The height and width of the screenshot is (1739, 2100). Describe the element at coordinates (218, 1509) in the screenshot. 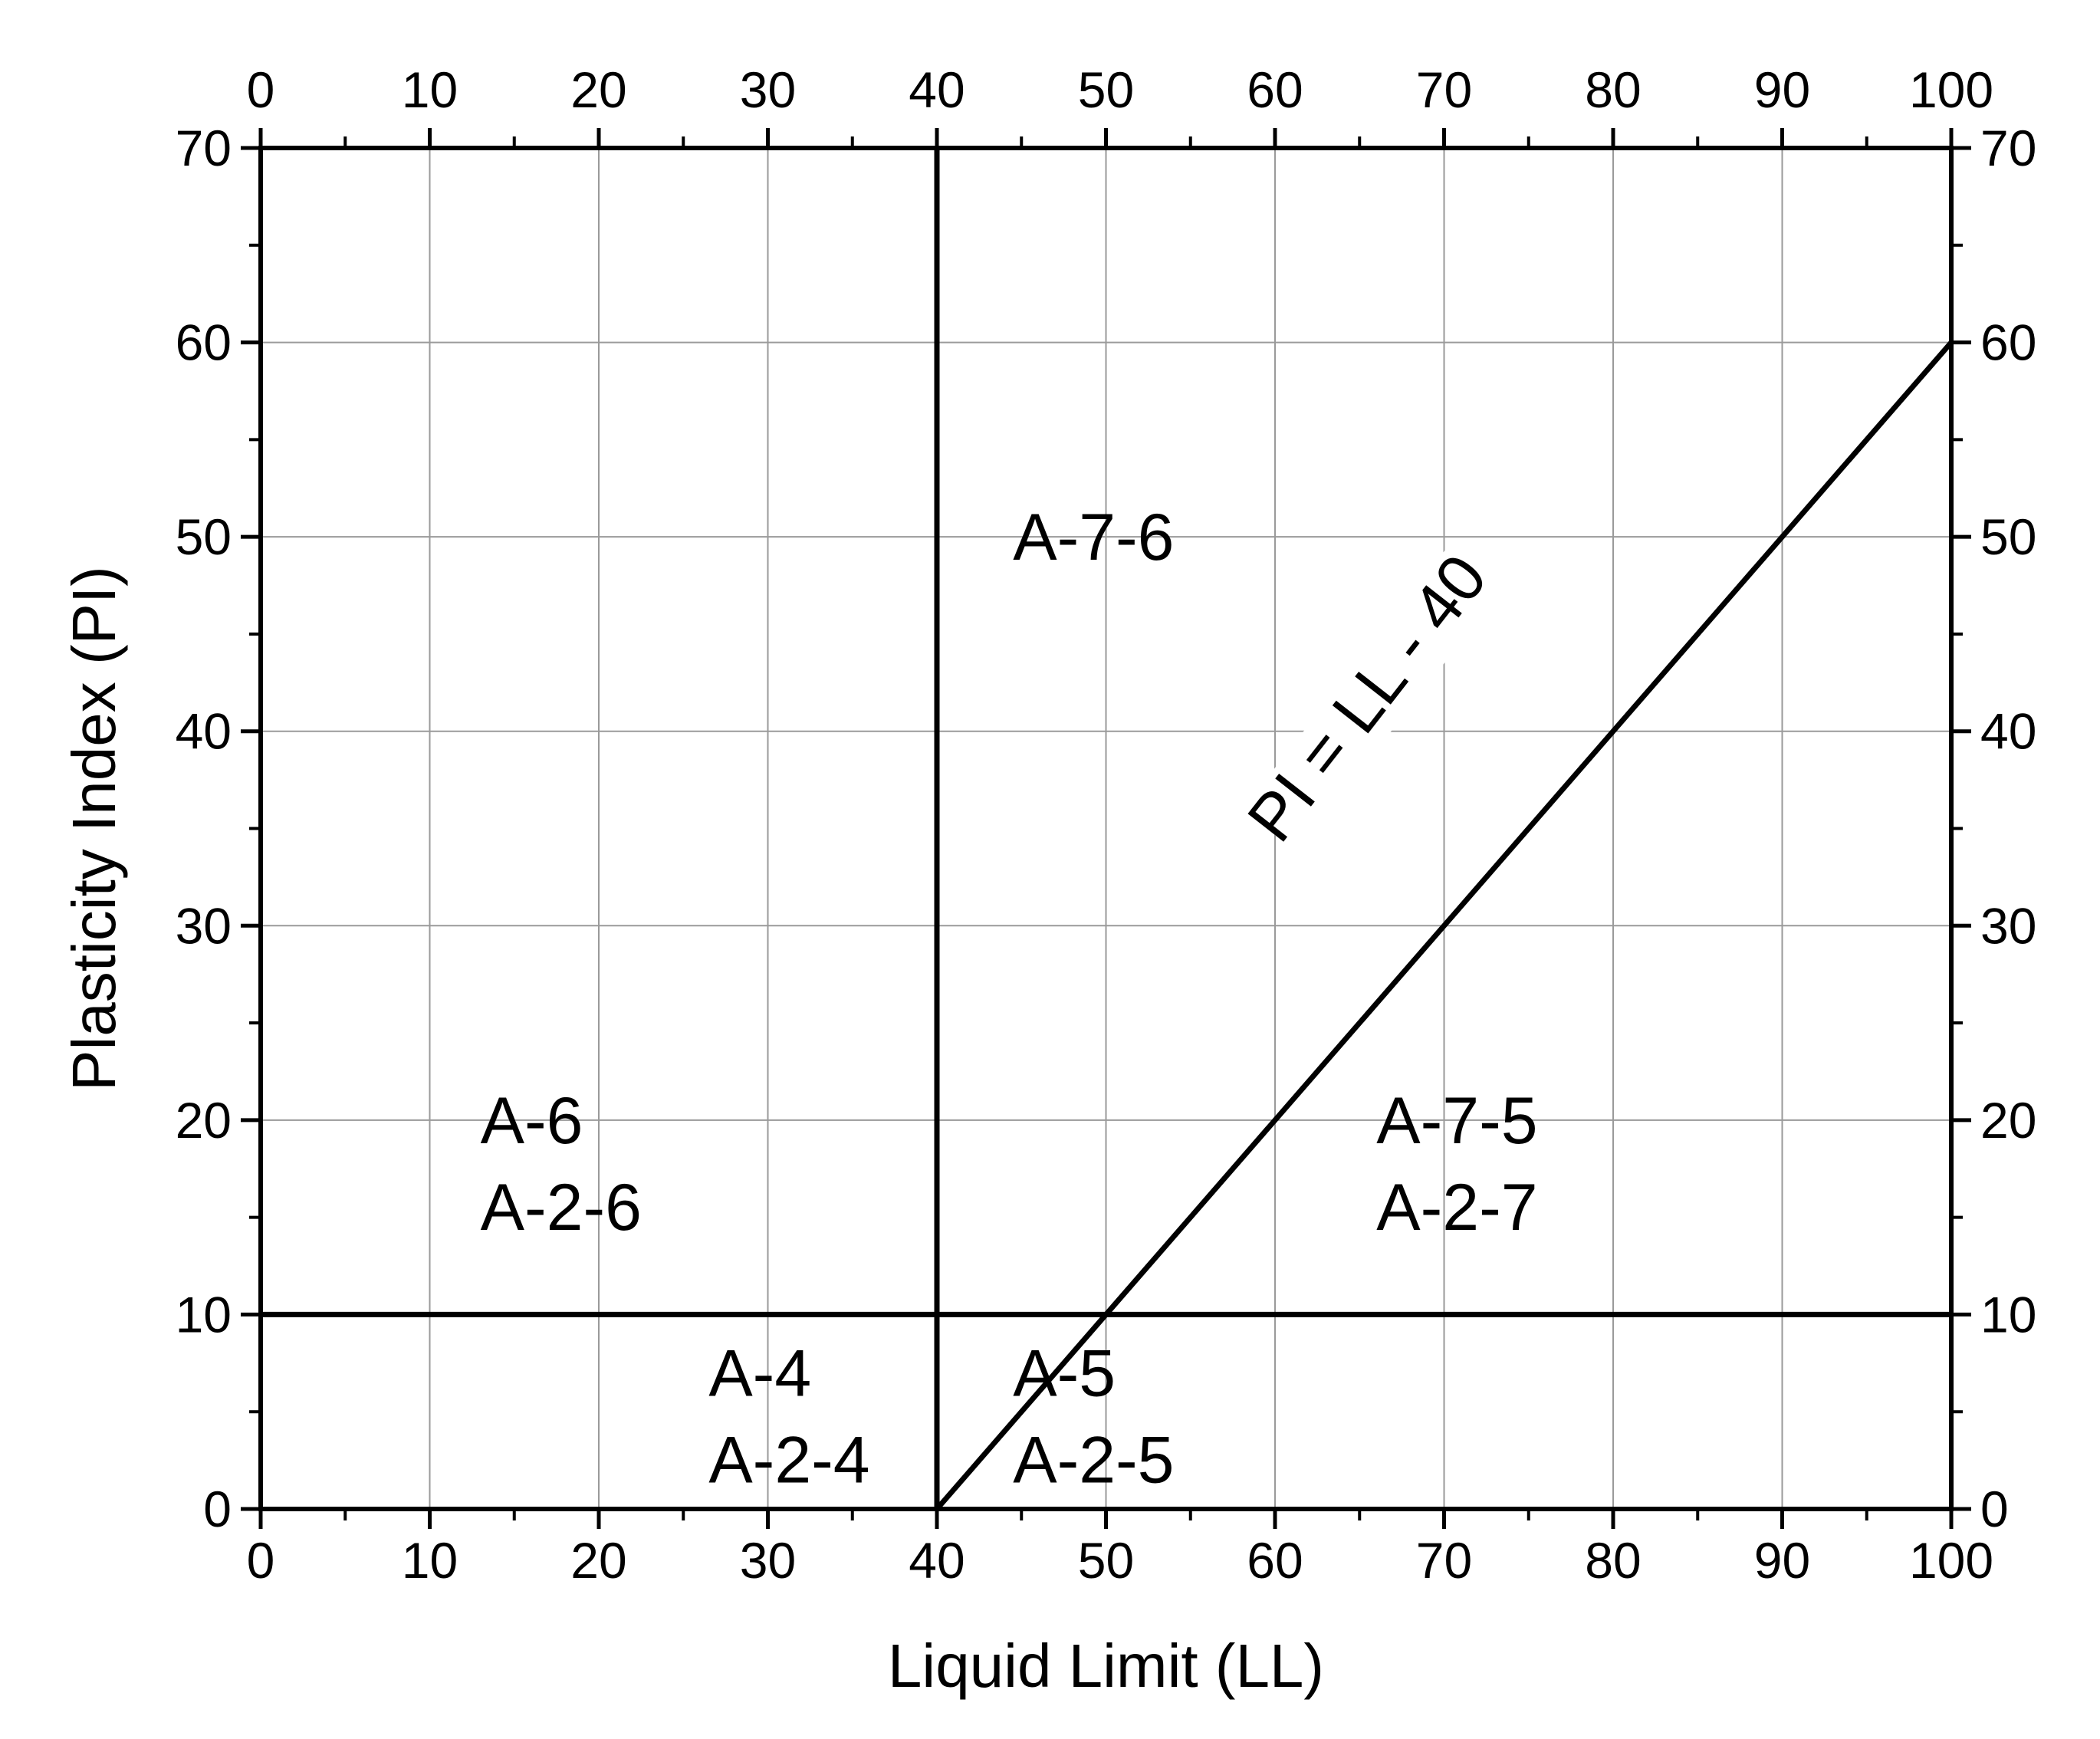

I see `y-tick-label-left: 0` at that location.